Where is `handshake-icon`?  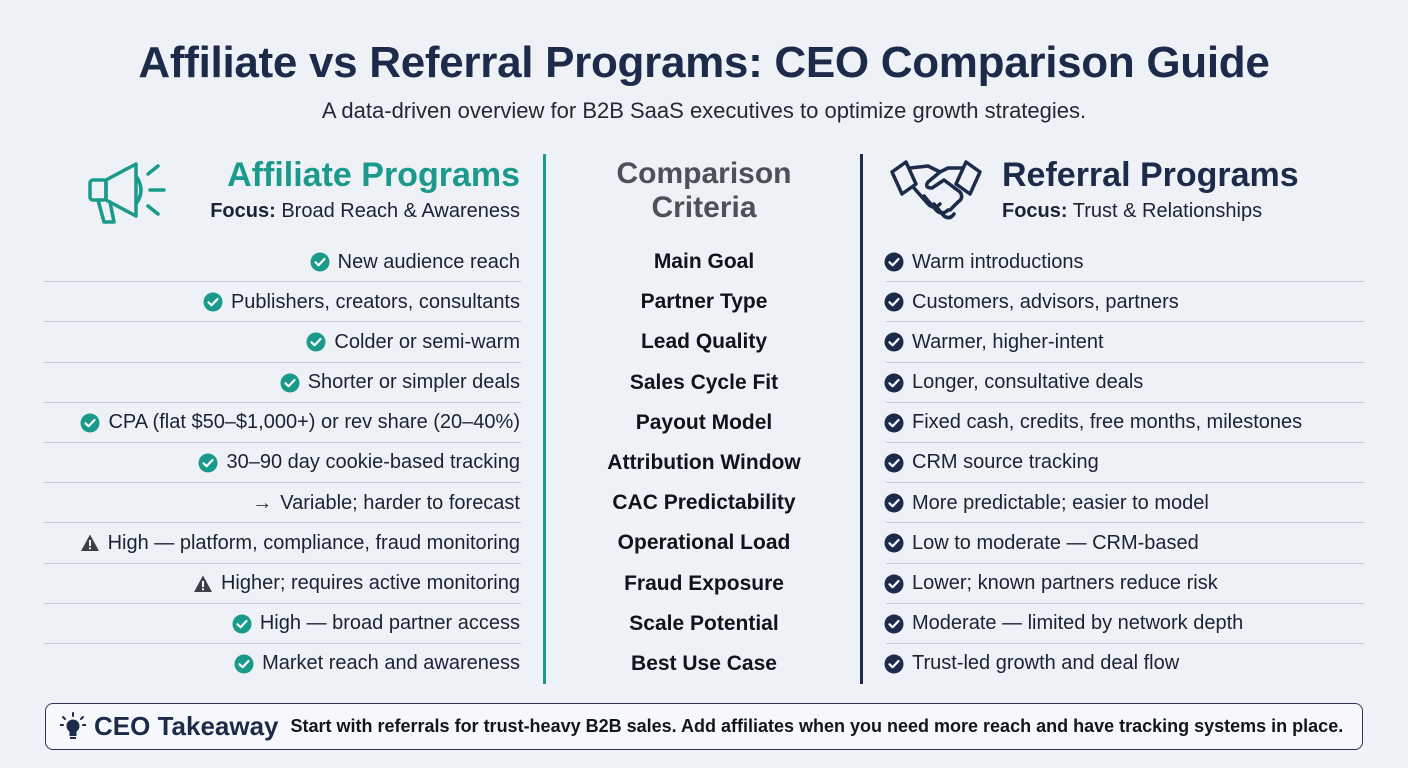
handshake-icon is located at coordinates (936, 190).